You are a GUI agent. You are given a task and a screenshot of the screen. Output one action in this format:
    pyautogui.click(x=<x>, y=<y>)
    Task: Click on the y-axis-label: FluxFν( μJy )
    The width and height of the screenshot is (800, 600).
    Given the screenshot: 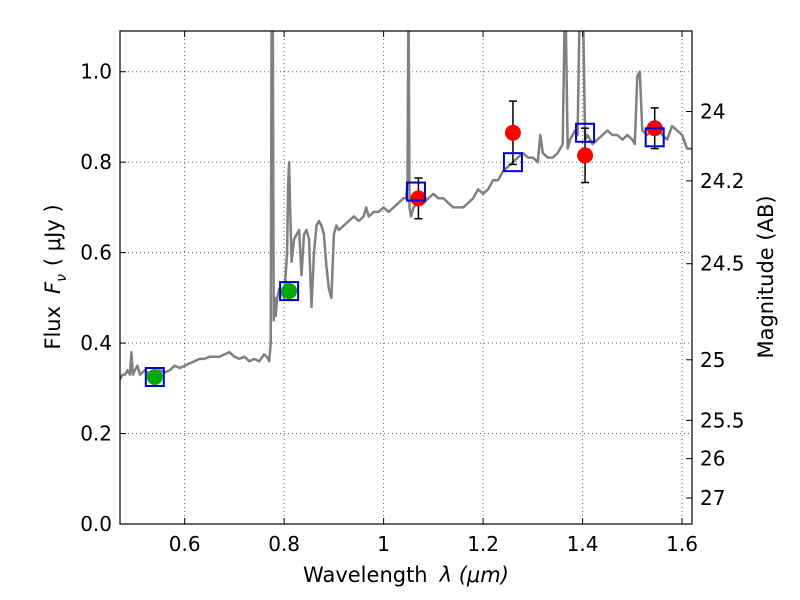 What is the action you would take?
    pyautogui.click(x=55, y=276)
    